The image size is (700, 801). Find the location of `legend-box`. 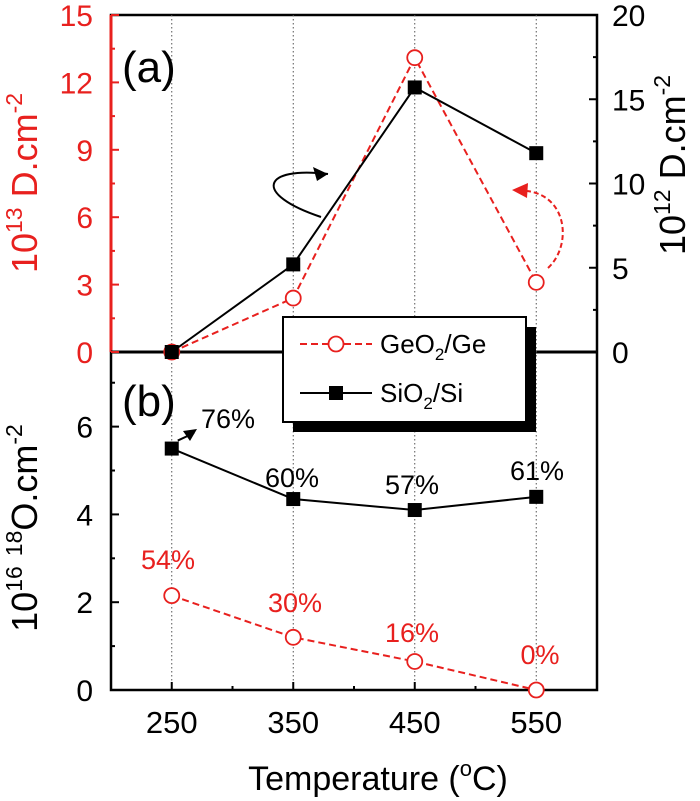

legend-box is located at coordinates (404, 369).